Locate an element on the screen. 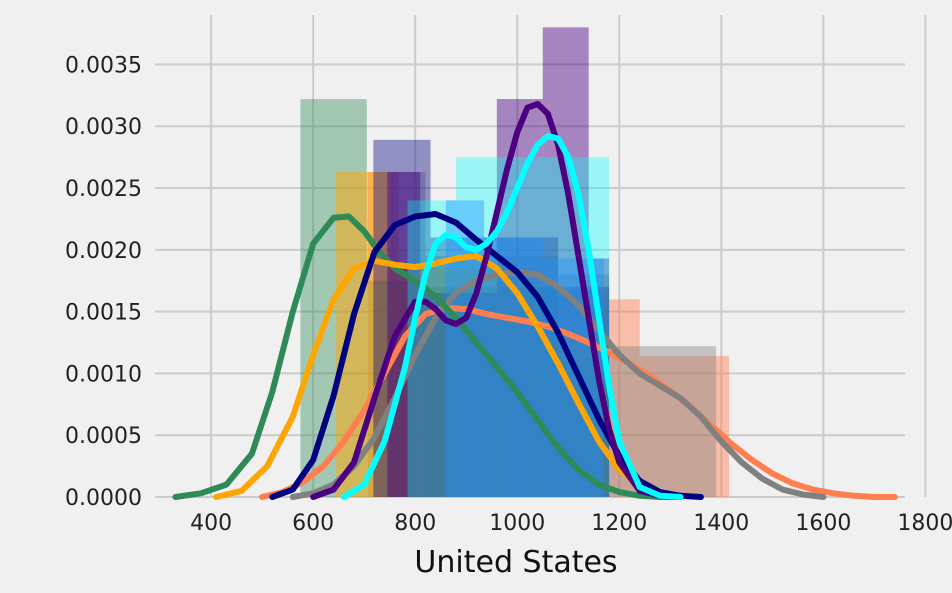  x-tick-label-2: 800 is located at coordinates (415, 523).